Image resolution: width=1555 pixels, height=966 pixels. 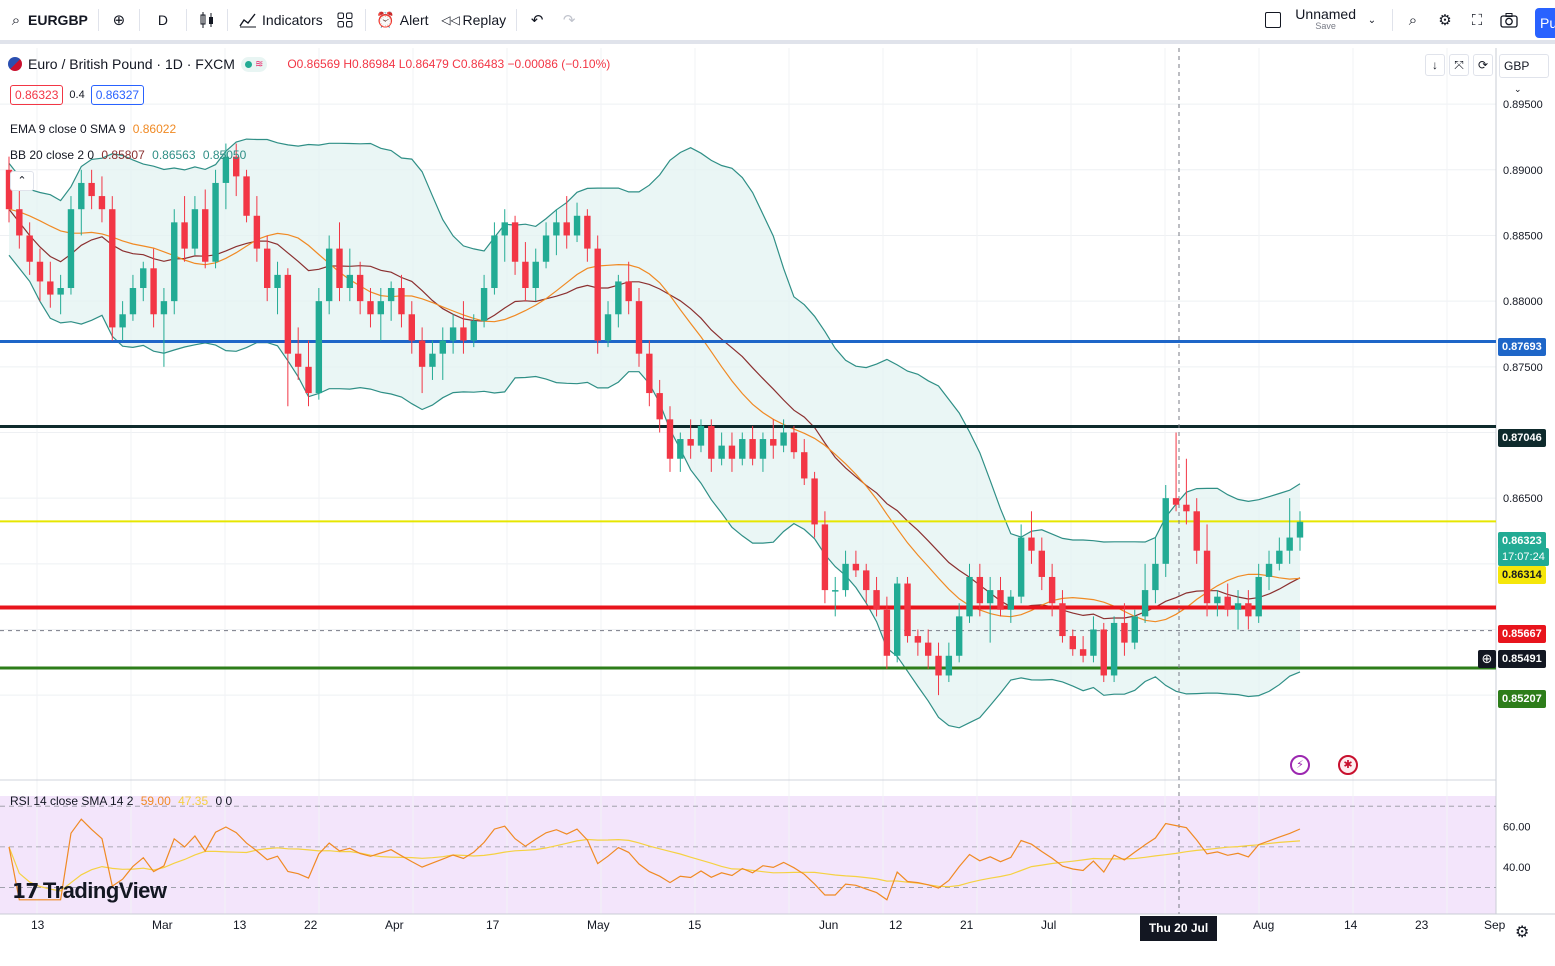 What do you see at coordinates (654, 865) in the screenshot?
I see `rsi-sma-line` at bounding box center [654, 865].